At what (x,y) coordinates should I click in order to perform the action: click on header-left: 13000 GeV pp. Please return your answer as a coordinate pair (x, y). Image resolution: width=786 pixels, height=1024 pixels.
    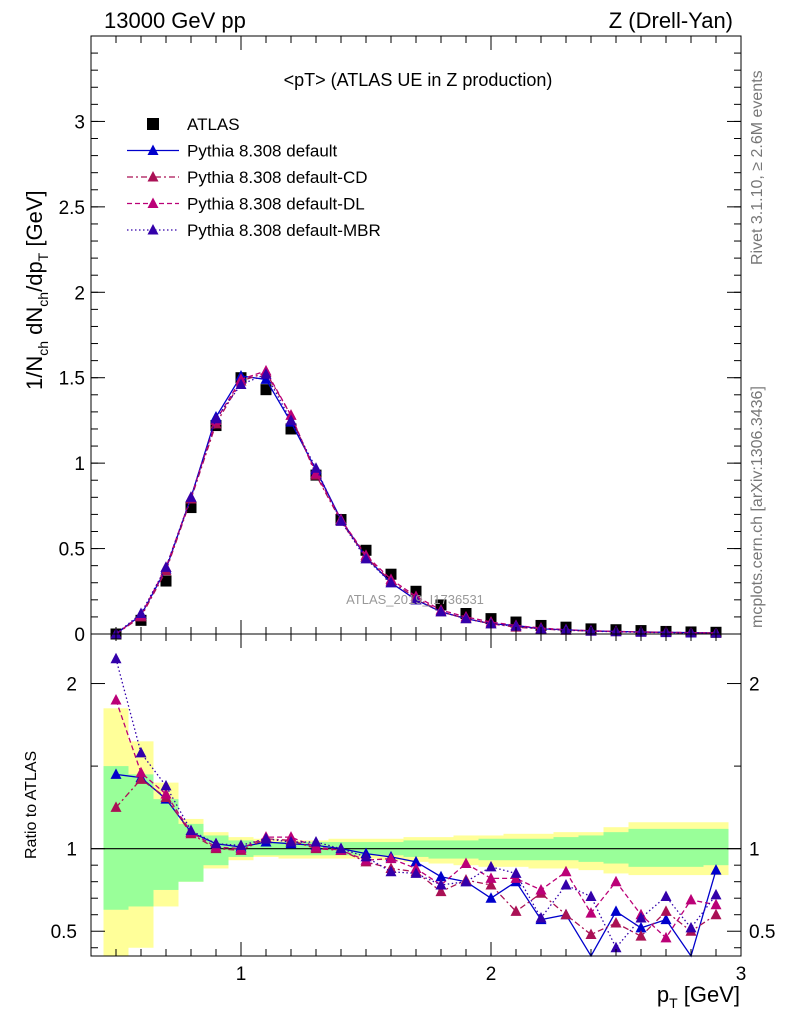
    Looking at the image, I should click on (175, 20).